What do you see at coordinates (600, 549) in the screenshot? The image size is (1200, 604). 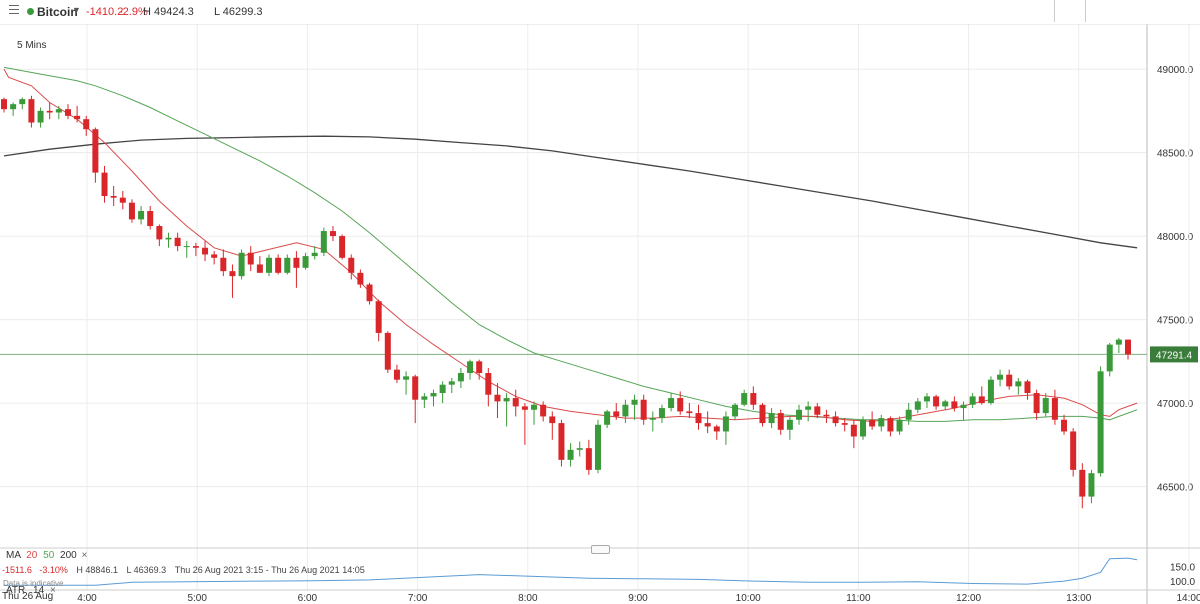 I see `pane-resize-handle` at bounding box center [600, 549].